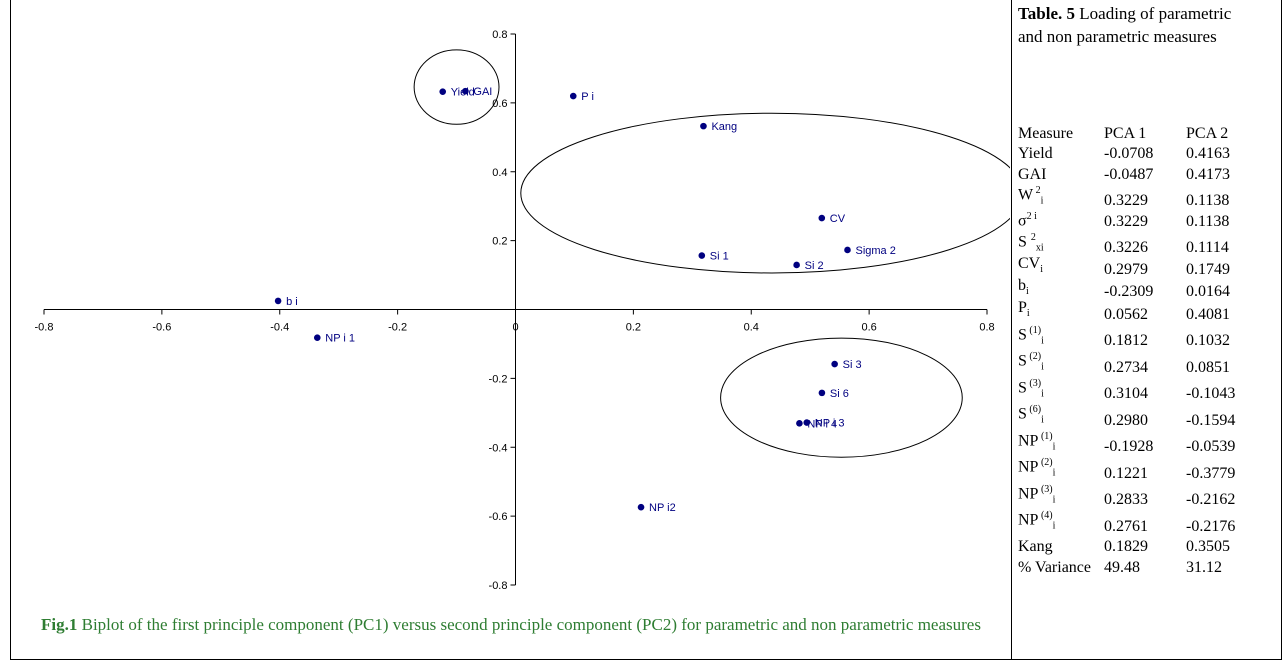 This screenshot has height=660, width=1285. What do you see at coordinates (1054, 567) in the screenshot?
I see `cell-measure: % Variance` at bounding box center [1054, 567].